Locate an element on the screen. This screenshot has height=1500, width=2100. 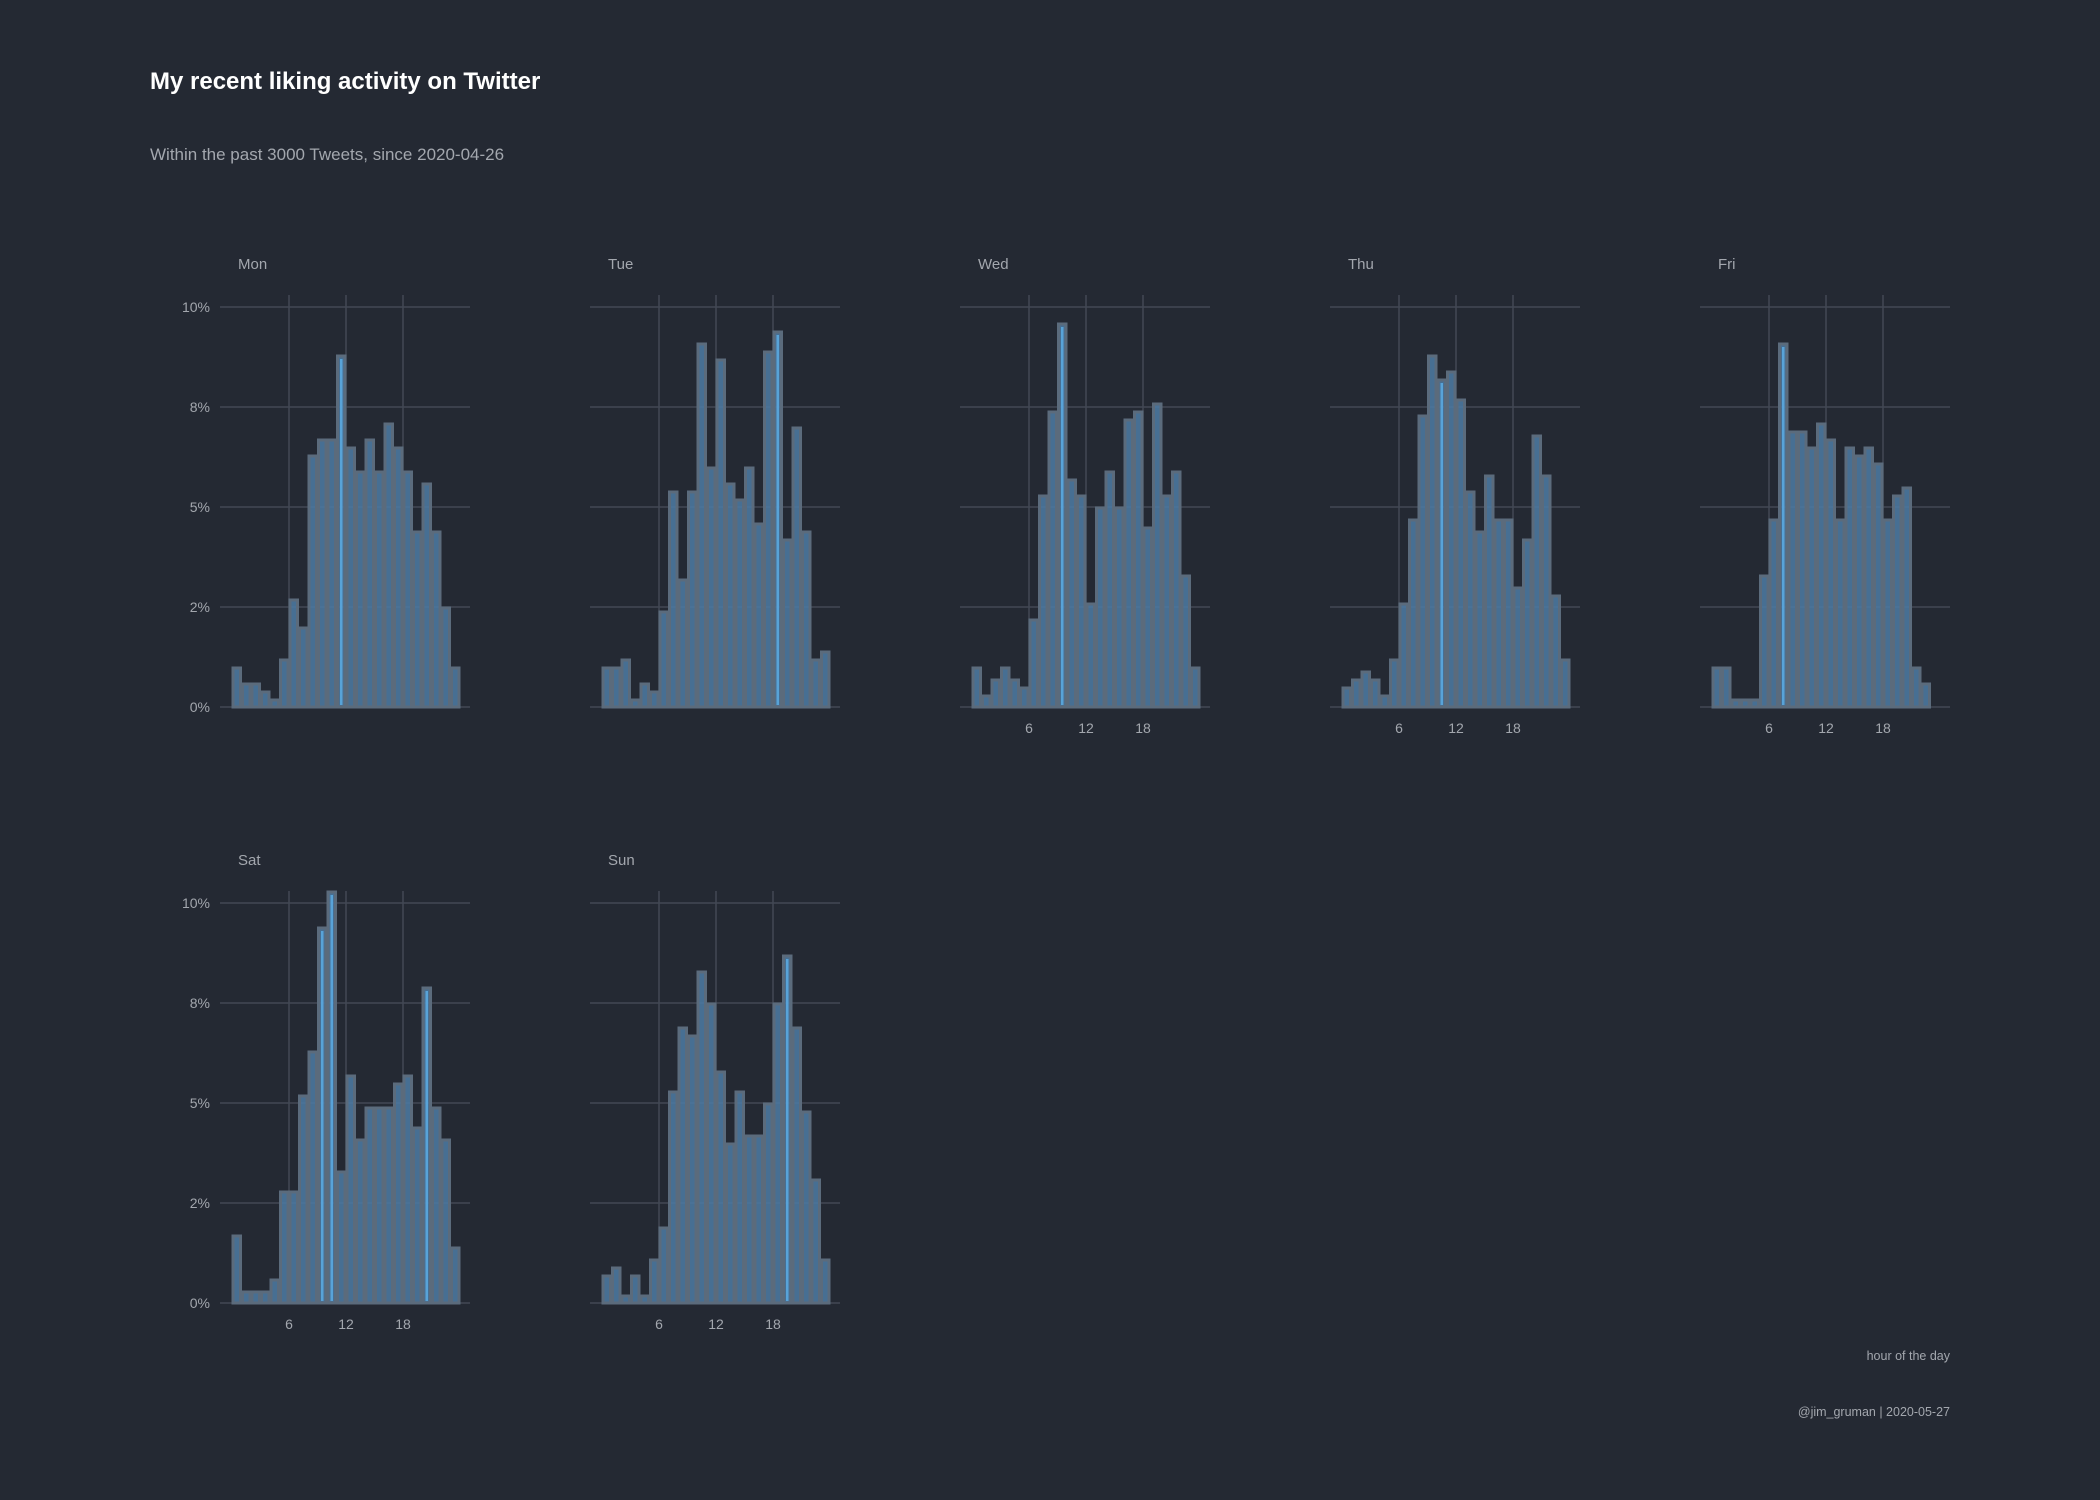
facet-label: Fri is located at coordinates (1727, 264).